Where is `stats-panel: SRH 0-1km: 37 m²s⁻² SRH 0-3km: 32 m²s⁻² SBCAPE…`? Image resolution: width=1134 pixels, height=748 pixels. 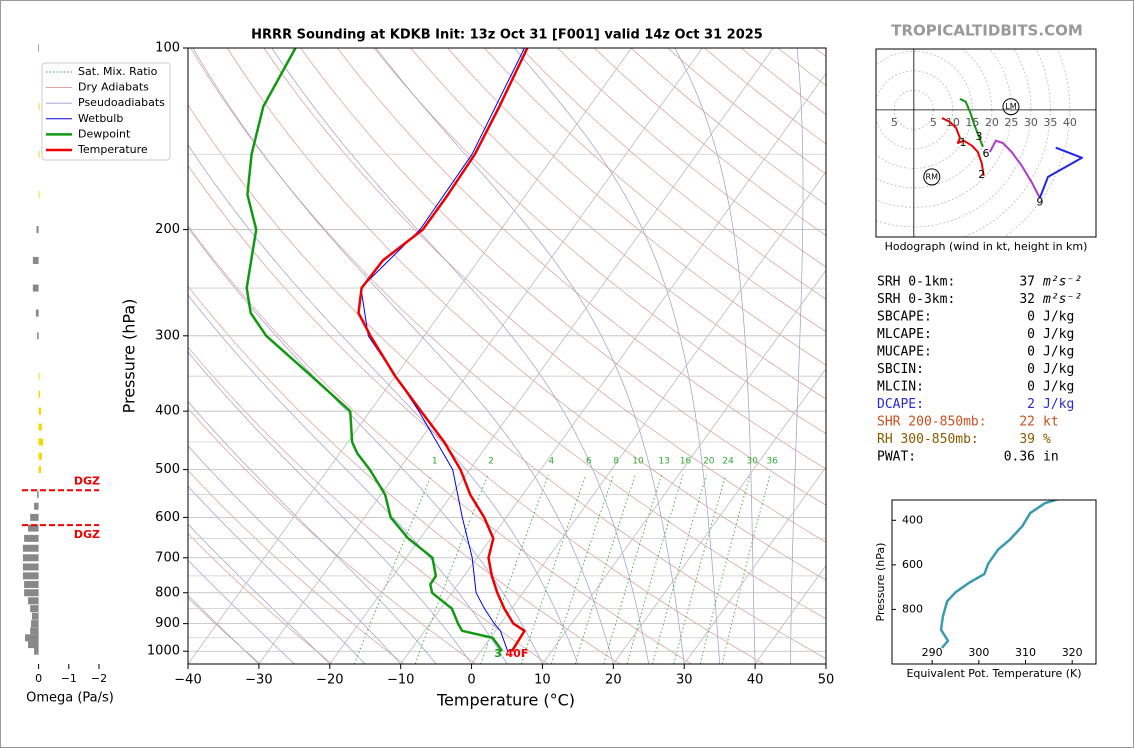
stats-panel: SRH 0-1km: 37 m²s⁻² SRH 0-3km: 32 m²s⁻² SBCAPE… is located at coordinates (979, 370).